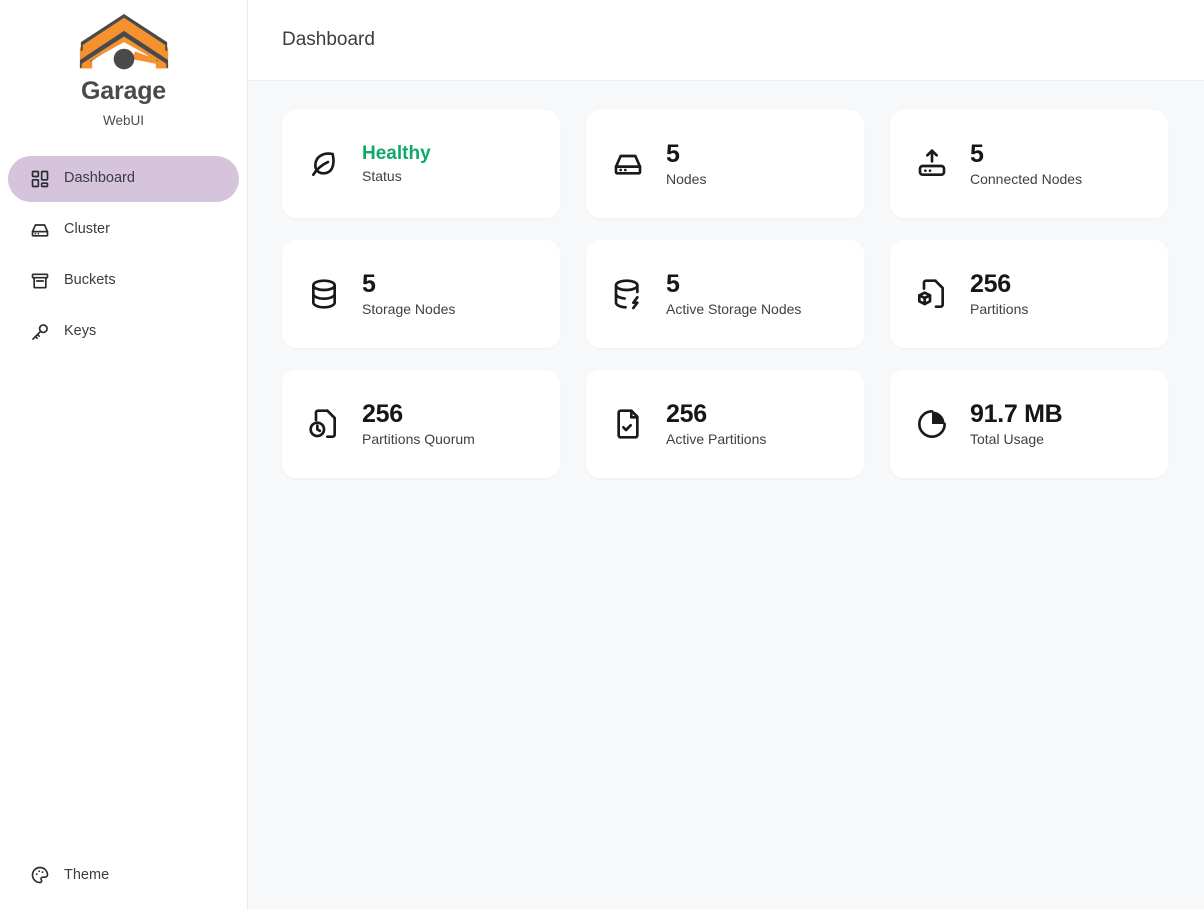  Describe the element at coordinates (40, 280) in the screenshot. I see `archive-icon` at that location.